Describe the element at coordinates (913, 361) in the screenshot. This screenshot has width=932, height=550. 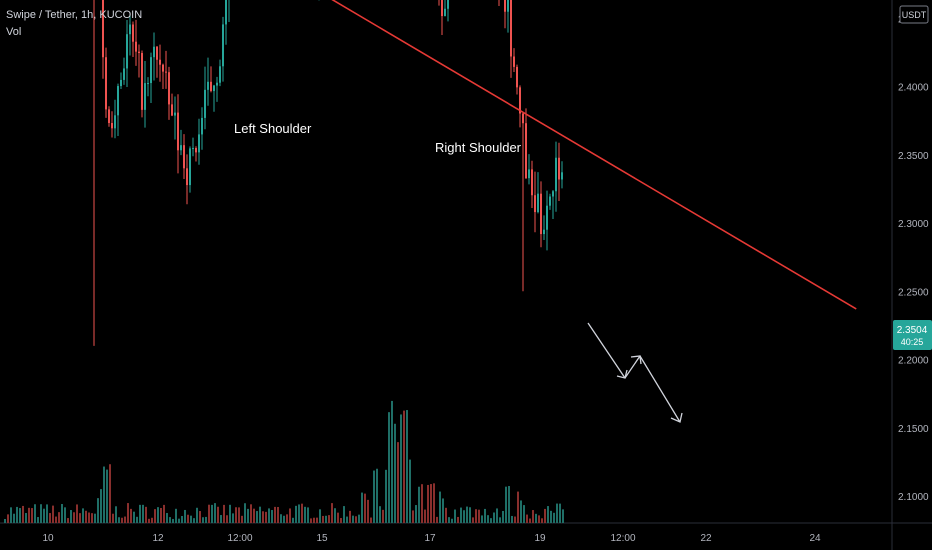
I see `y-tick-label: 2.2000` at that location.